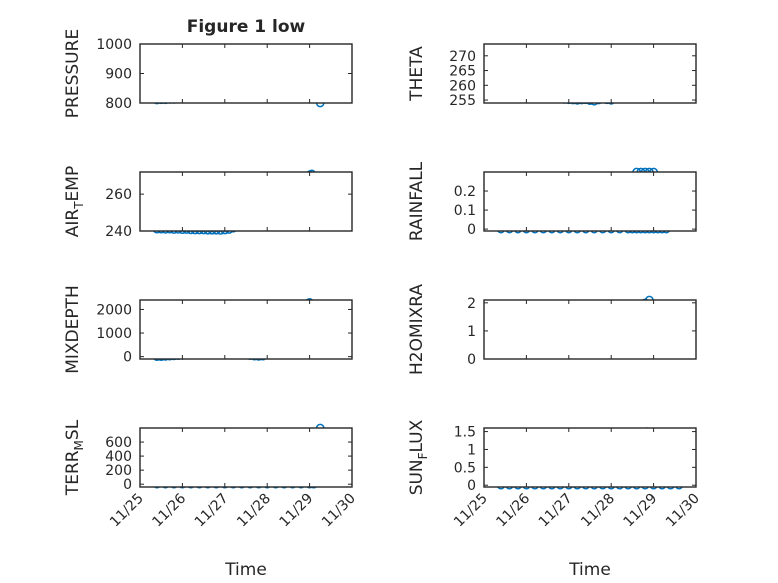  Describe the element at coordinates (73, 329) in the screenshot. I see `y-axis-label: MIXDEPTH` at that location.